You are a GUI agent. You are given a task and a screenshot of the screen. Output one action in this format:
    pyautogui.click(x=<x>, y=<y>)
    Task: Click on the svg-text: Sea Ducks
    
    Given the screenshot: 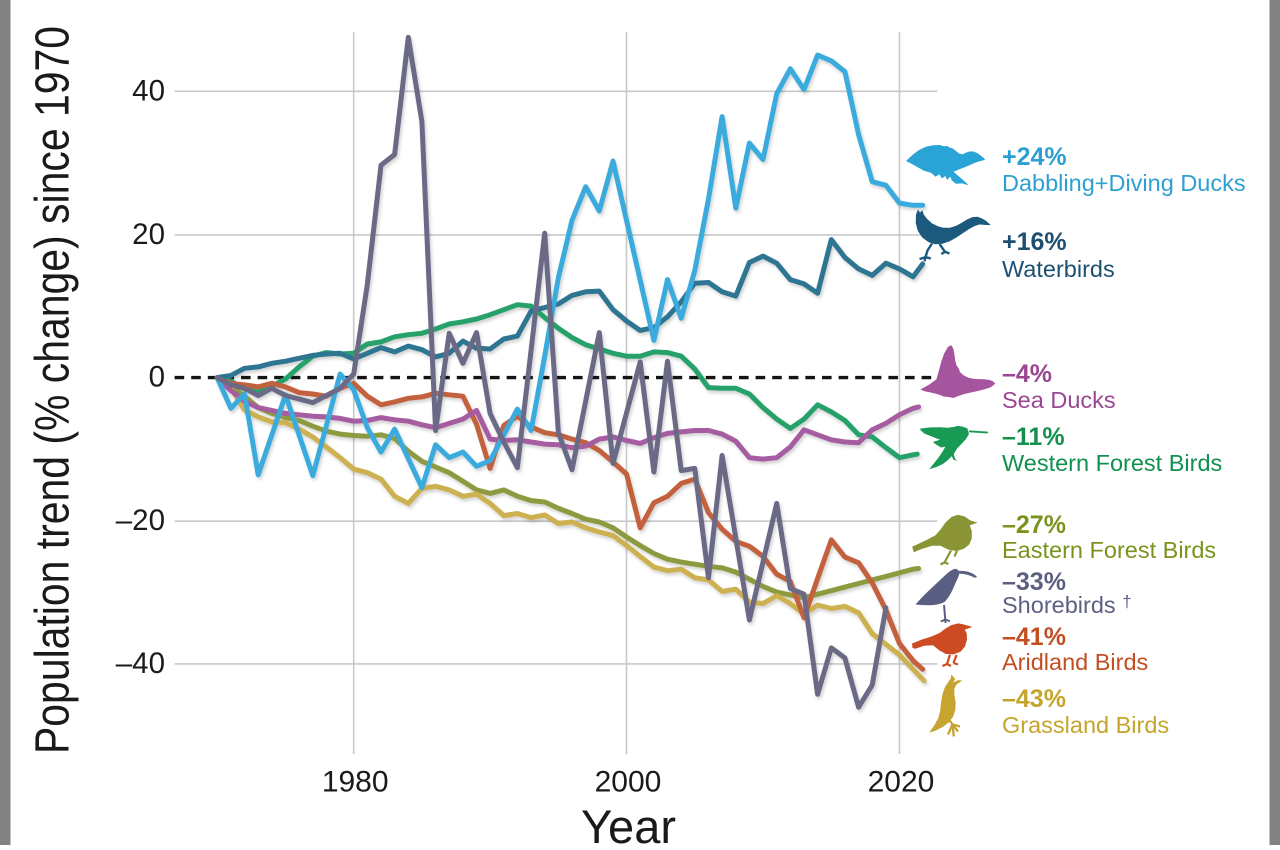 What is the action you would take?
    pyautogui.click(x=1059, y=400)
    